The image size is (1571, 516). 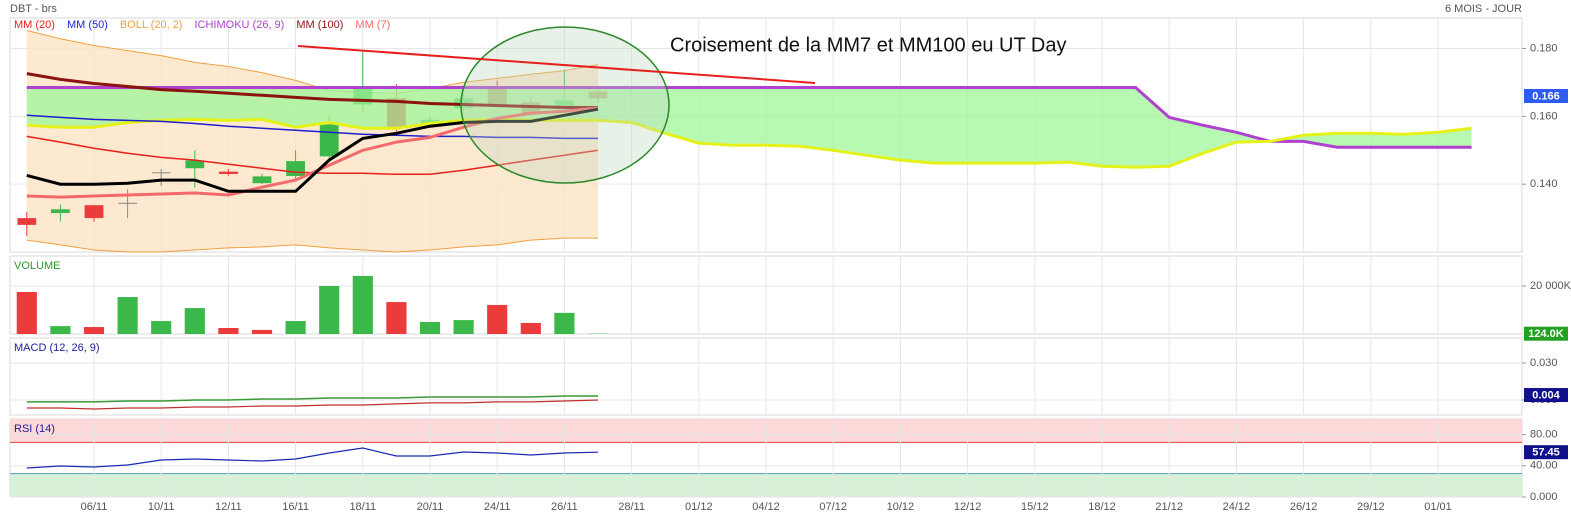 I want to click on last-value-label: 124.0K, so click(x=1546, y=334).